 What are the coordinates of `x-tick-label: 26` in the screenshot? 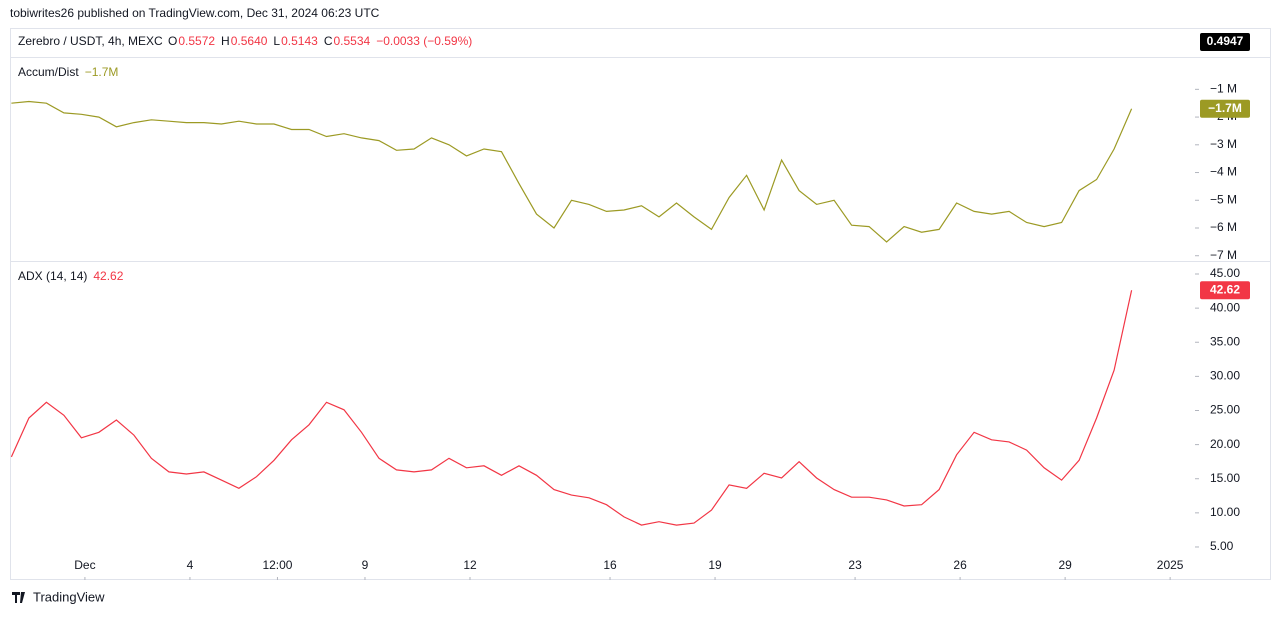 It's located at (960, 565).